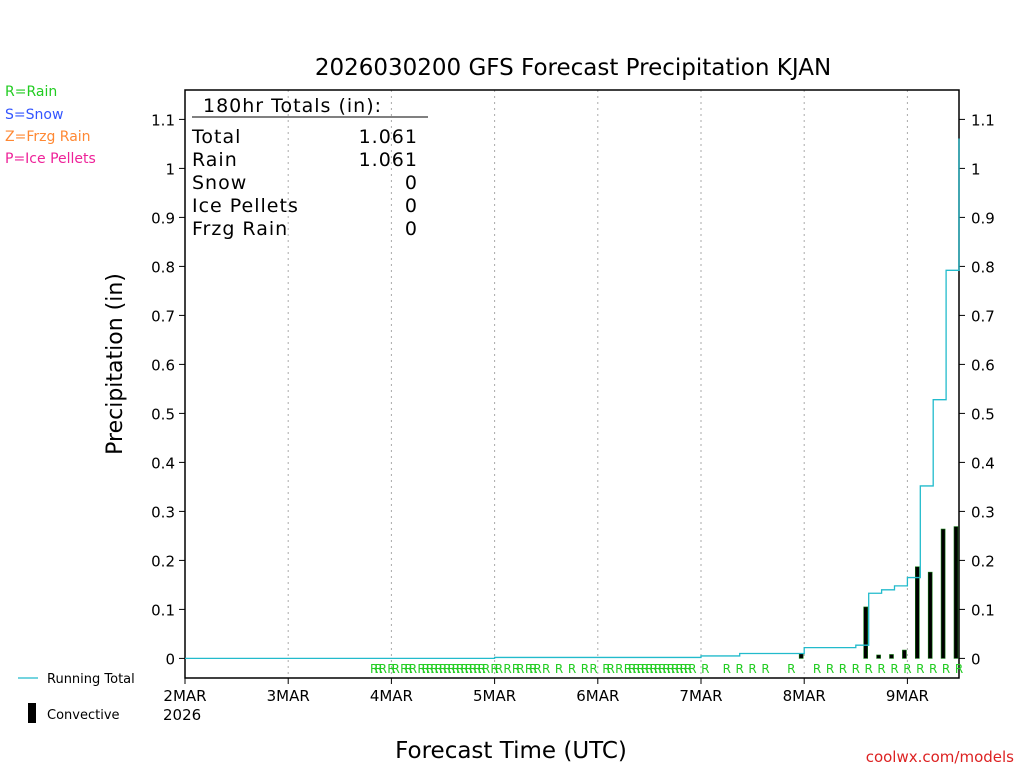 The width and height of the screenshot is (1024, 768). Describe the element at coordinates (976, 659) in the screenshot. I see `y-tick-label-right: 0` at that location.